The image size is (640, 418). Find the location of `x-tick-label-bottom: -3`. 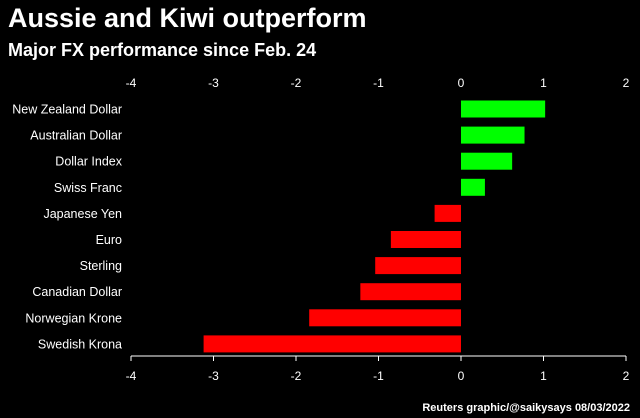

x-tick-label-bottom: -3 is located at coordinates (213, 376).